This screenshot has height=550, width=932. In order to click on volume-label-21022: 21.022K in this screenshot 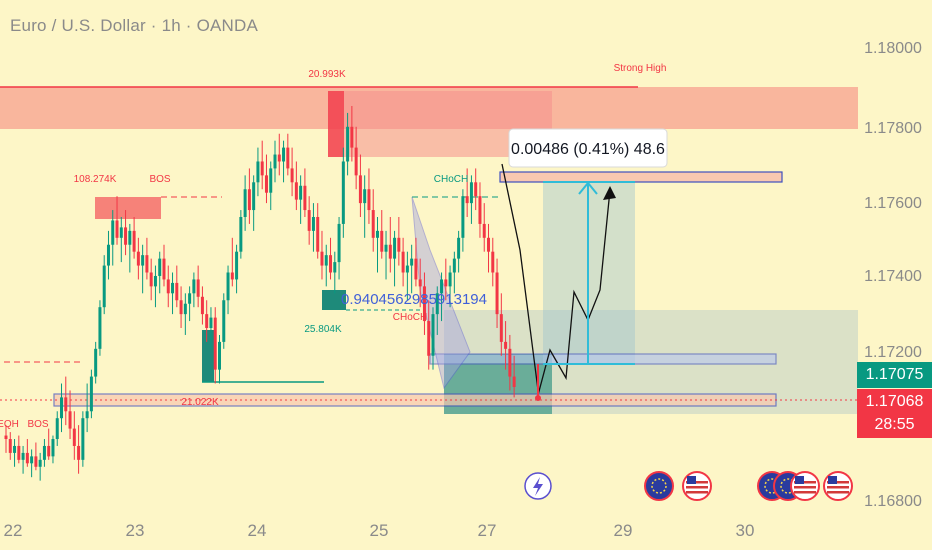, I will do `click(200, 402)`.